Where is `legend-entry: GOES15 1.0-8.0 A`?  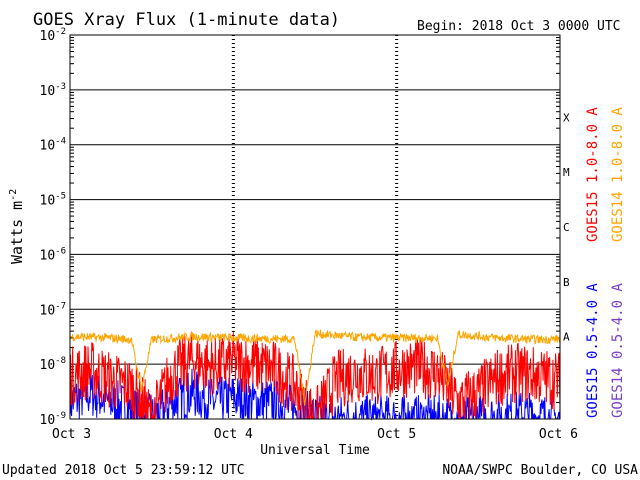 legend-entry: GOES15 1.0-8.0 A is located at coordinates (593, 174).